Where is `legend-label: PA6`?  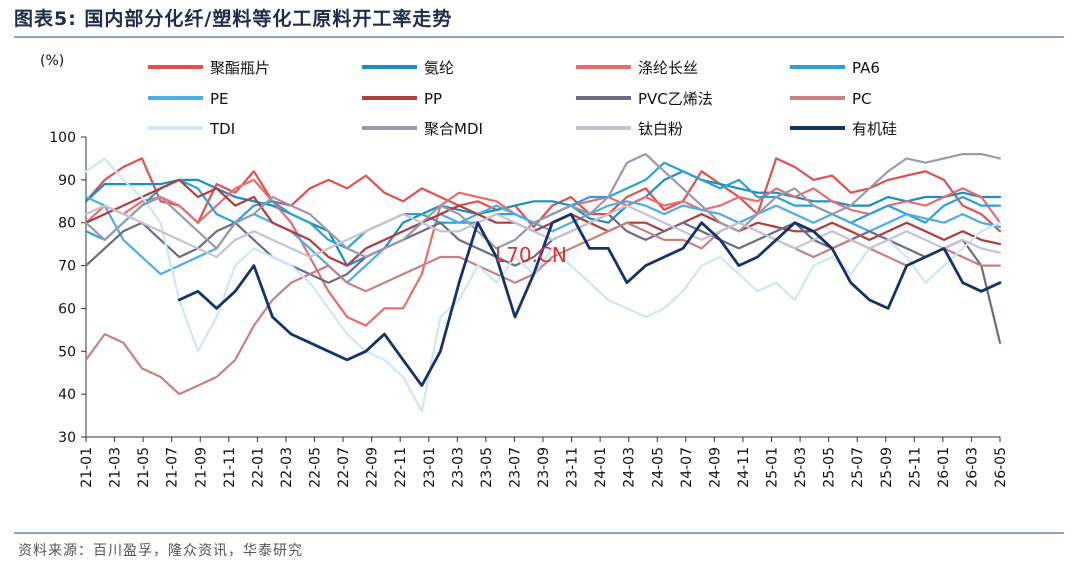
legend-label: PA6 is located at coordinates (866, 68).